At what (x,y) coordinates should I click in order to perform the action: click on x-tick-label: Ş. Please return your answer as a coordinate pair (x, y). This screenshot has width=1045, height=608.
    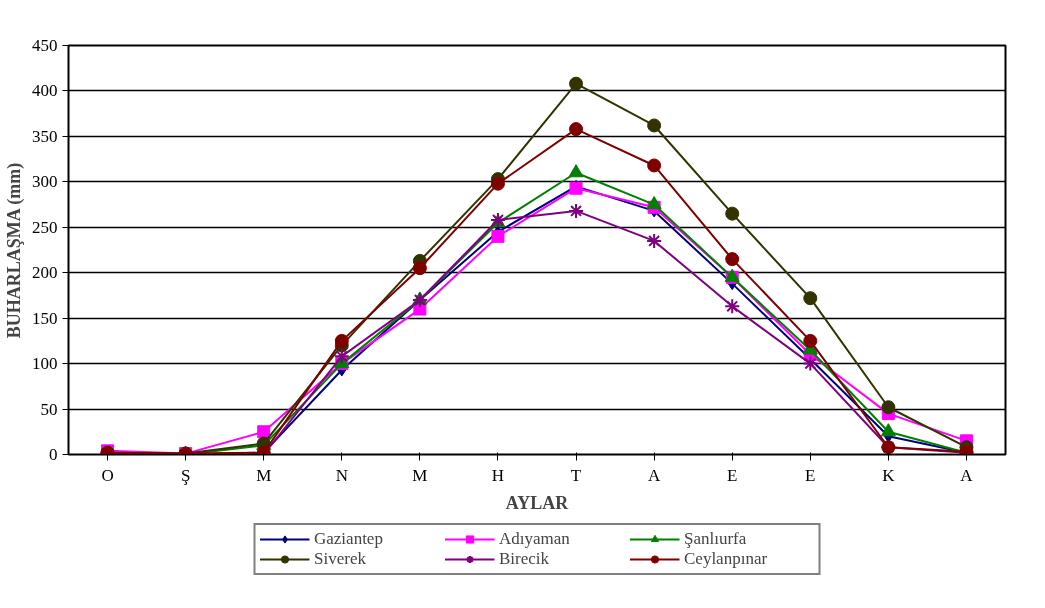
    Looking at the image, I should click on (185, 475).